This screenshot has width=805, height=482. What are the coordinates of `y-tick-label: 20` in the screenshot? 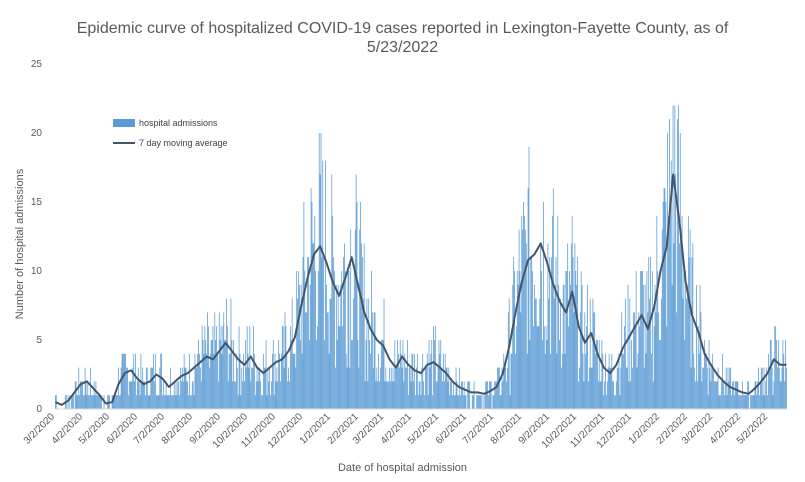 It's located at (37, 133).